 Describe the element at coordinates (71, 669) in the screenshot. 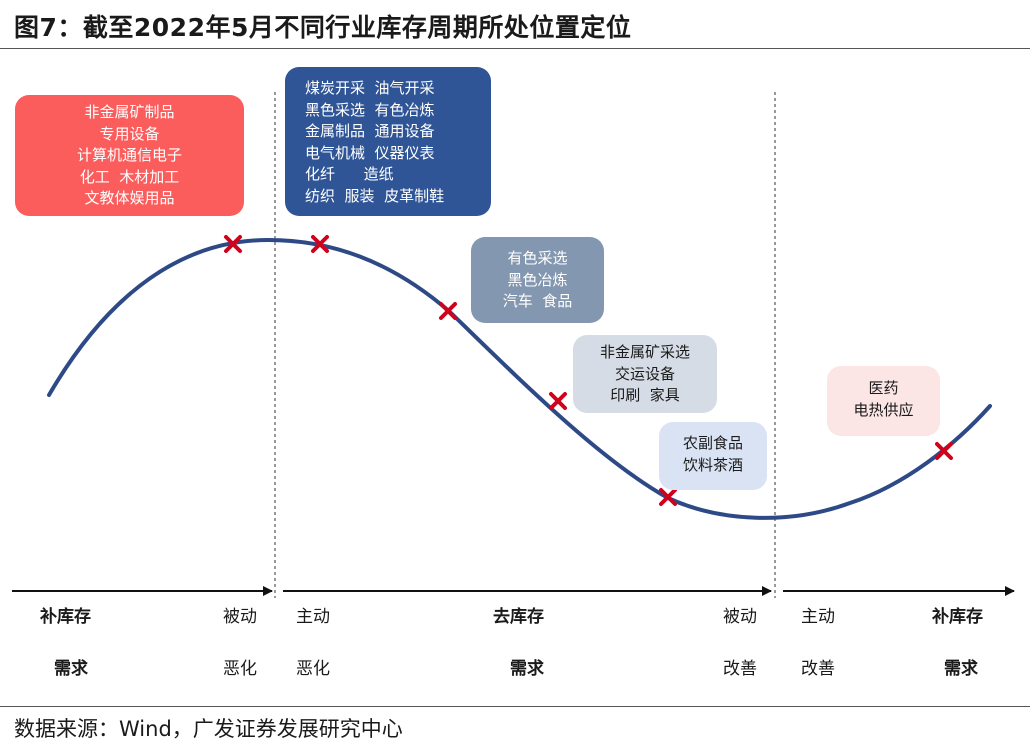

I see `phase1-name-bottom: 需求` at that location.